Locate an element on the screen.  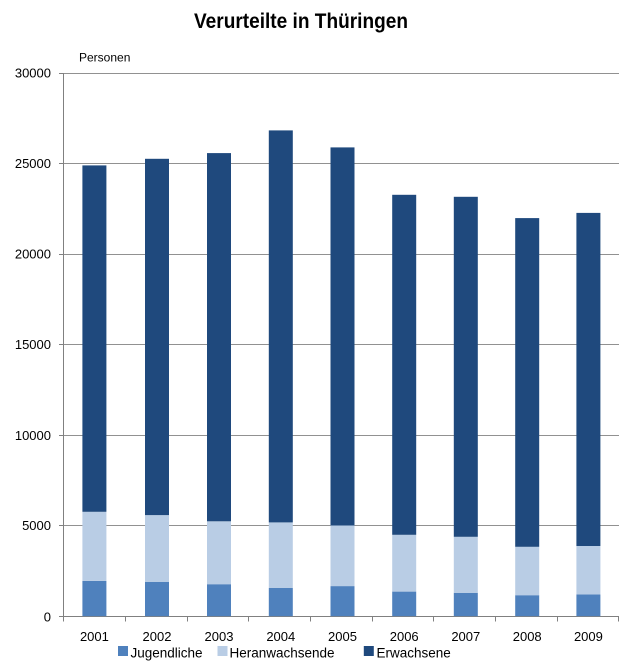
svg-text: 2002 is located at coordinates (157, 636).